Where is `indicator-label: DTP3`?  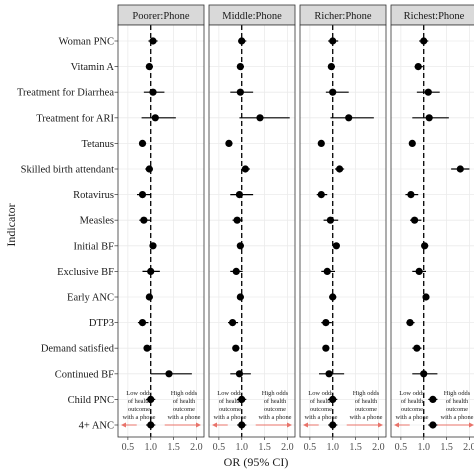 indicator-label: DTP3 is located at coordinates (101, 323).